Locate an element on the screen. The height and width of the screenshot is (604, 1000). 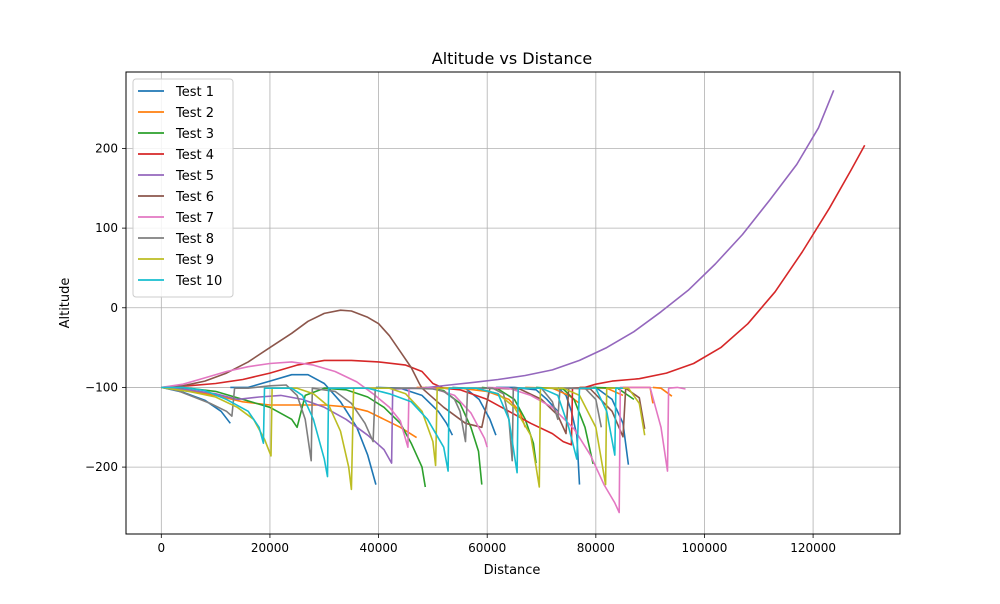
legend-label: Test 7 is located at coordinates (194, 218).